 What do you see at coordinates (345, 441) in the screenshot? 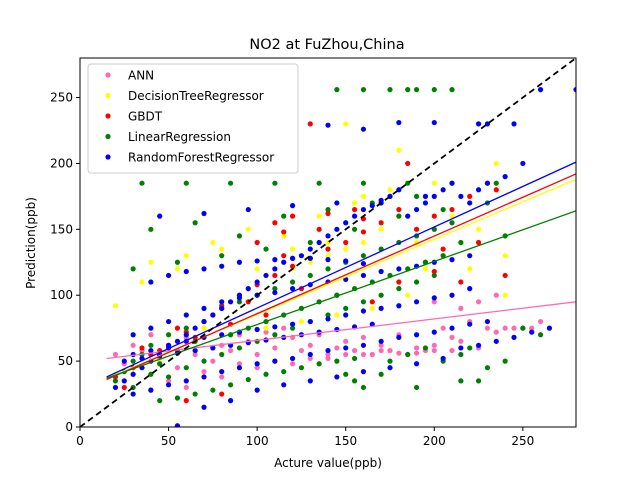
I see `x-tick-label: 150` at bounding box center [345, 441].